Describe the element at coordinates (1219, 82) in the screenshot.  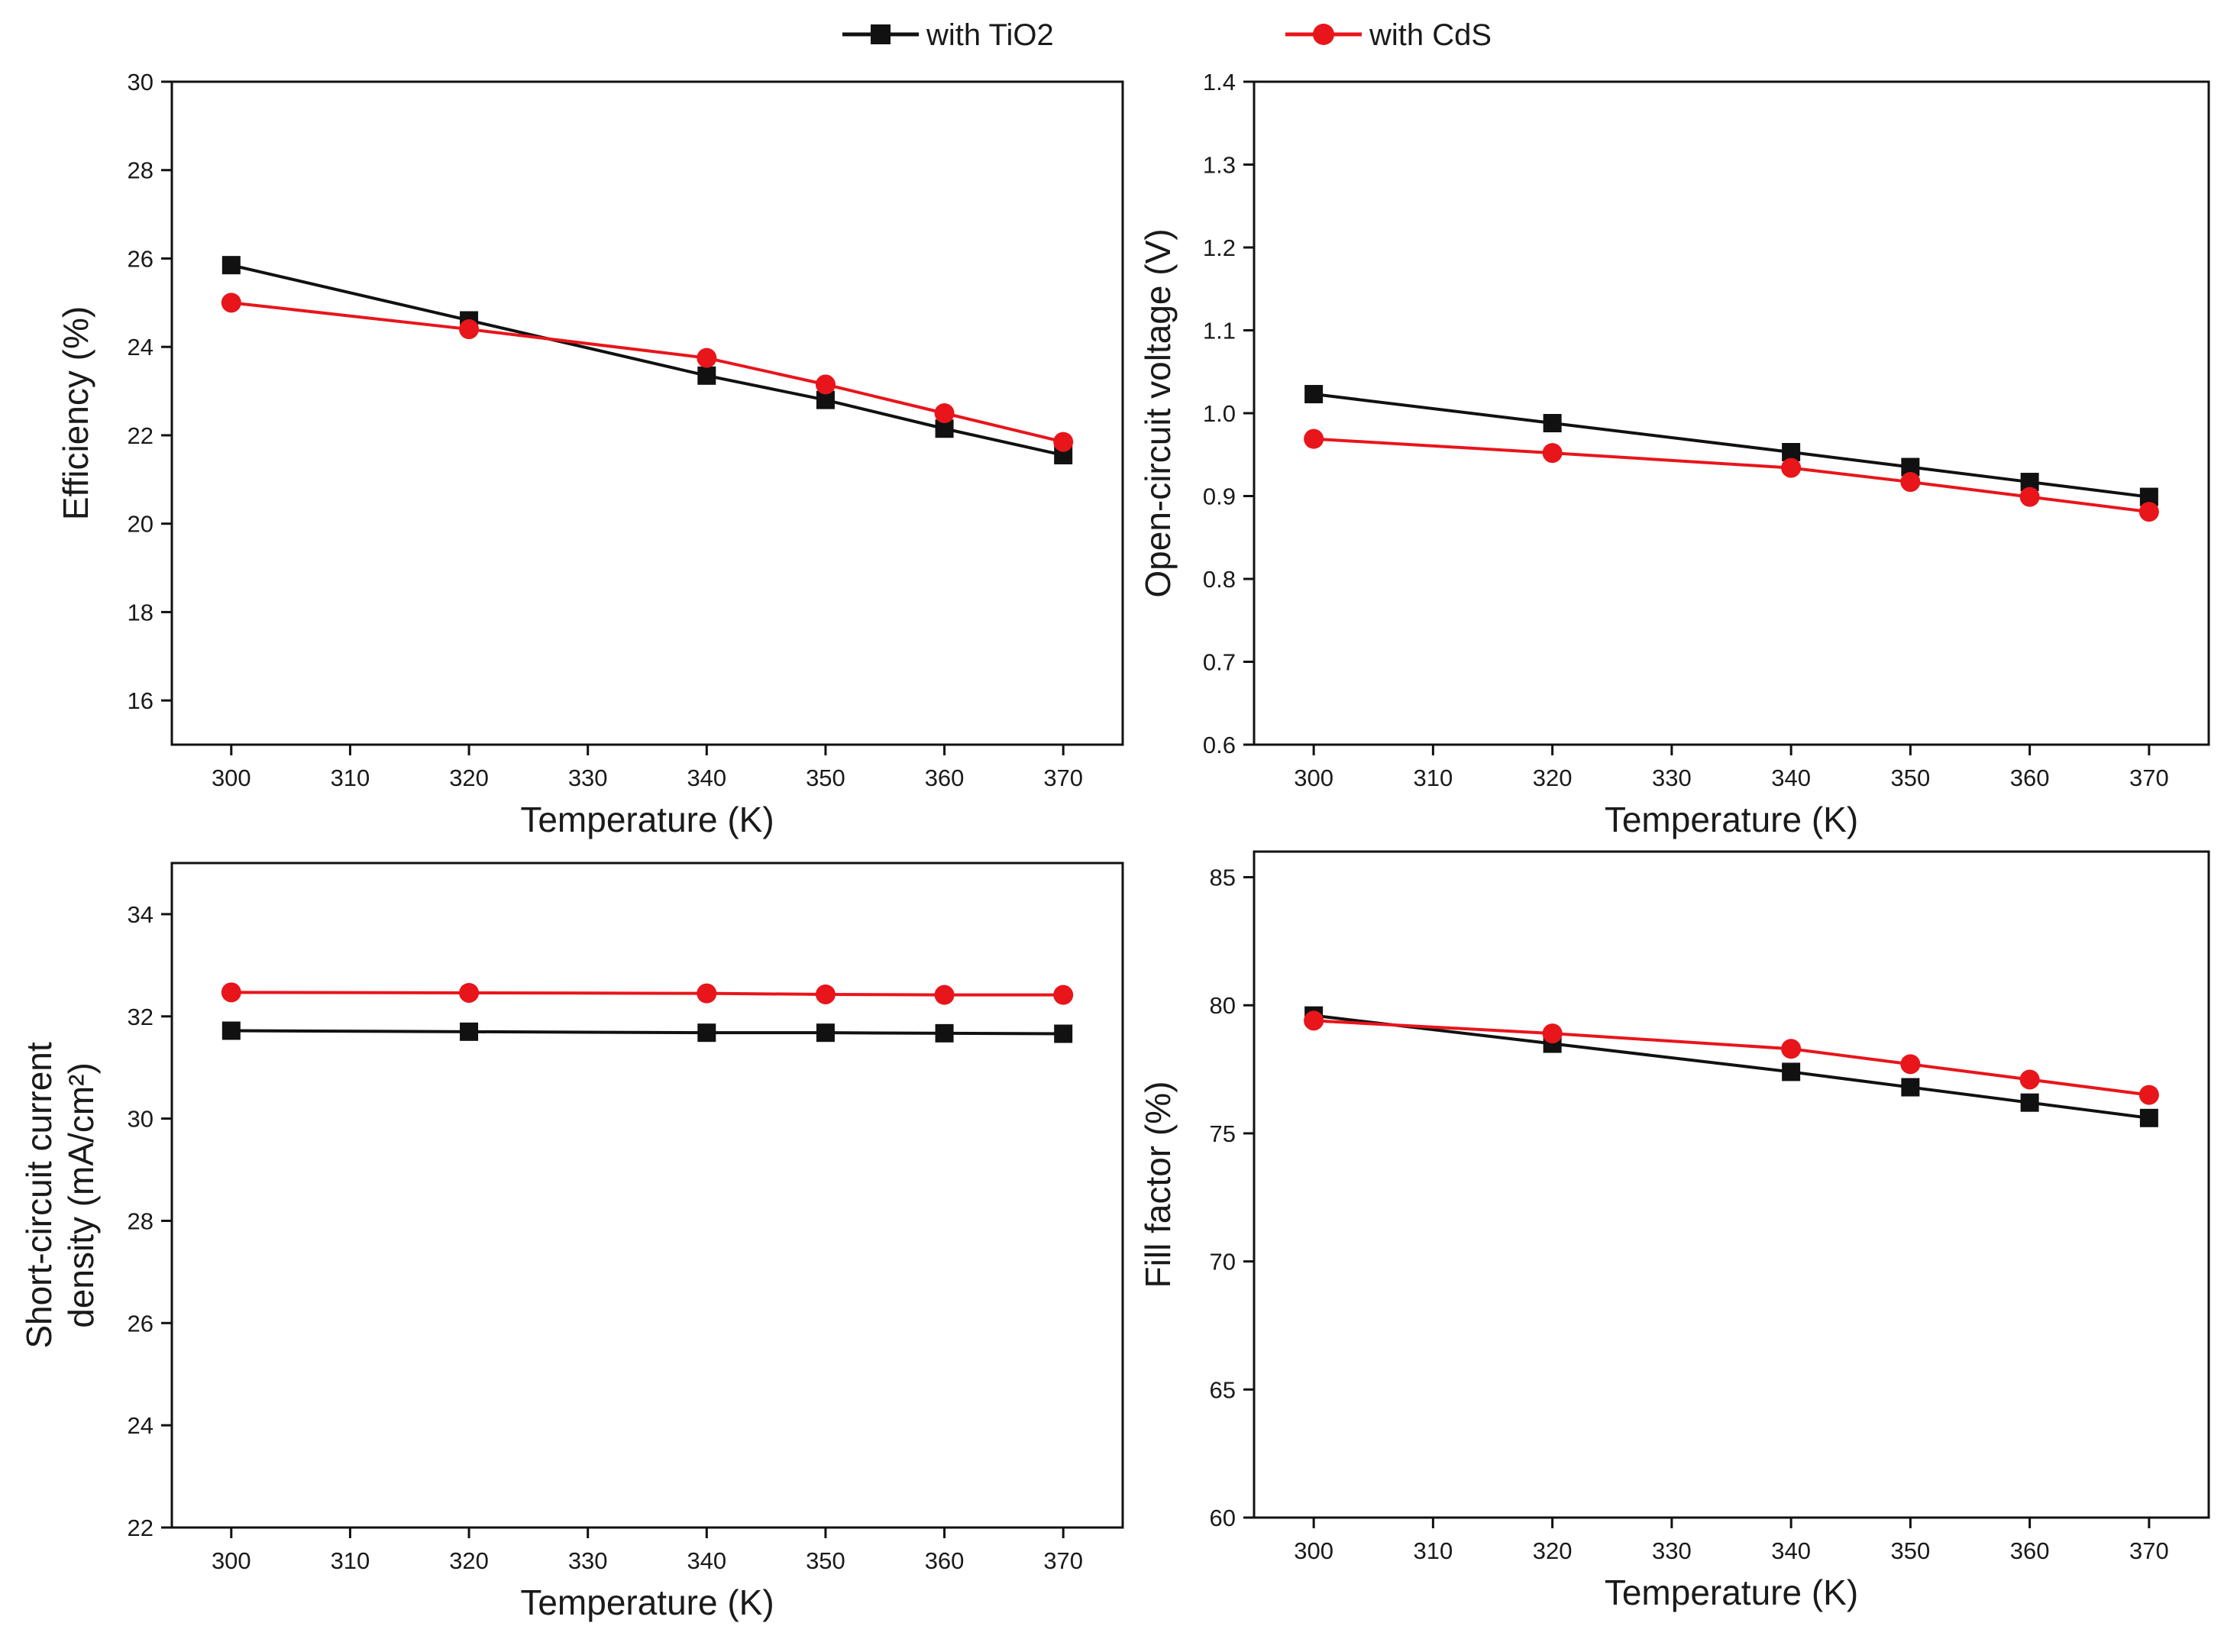
I see `y-tick-label: 1.4` at that location.